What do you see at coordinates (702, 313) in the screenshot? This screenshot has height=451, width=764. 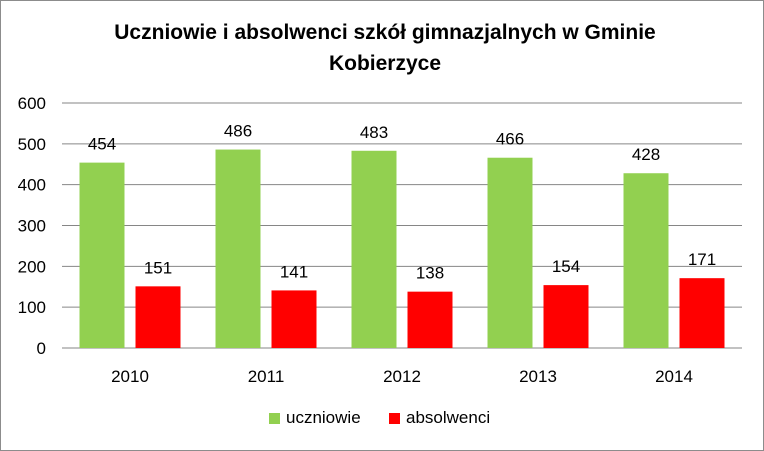 I see `bar-absolwenci-2014` at bounding box center [702, 313].